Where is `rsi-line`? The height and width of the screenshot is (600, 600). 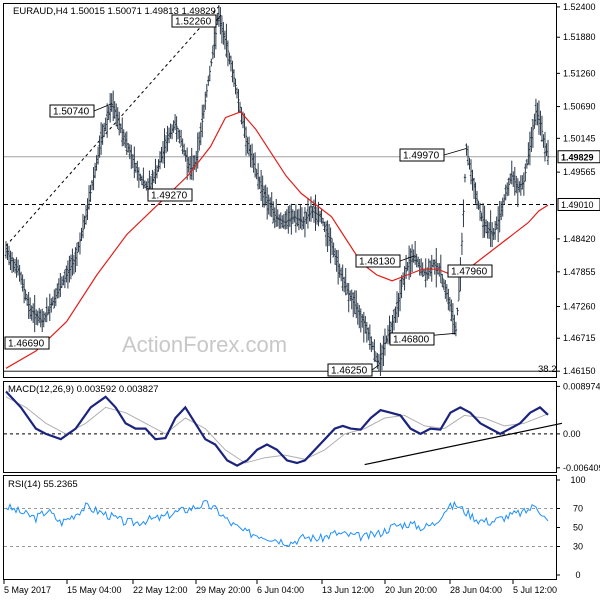 rsi-line is located at coordinates (277, 523).